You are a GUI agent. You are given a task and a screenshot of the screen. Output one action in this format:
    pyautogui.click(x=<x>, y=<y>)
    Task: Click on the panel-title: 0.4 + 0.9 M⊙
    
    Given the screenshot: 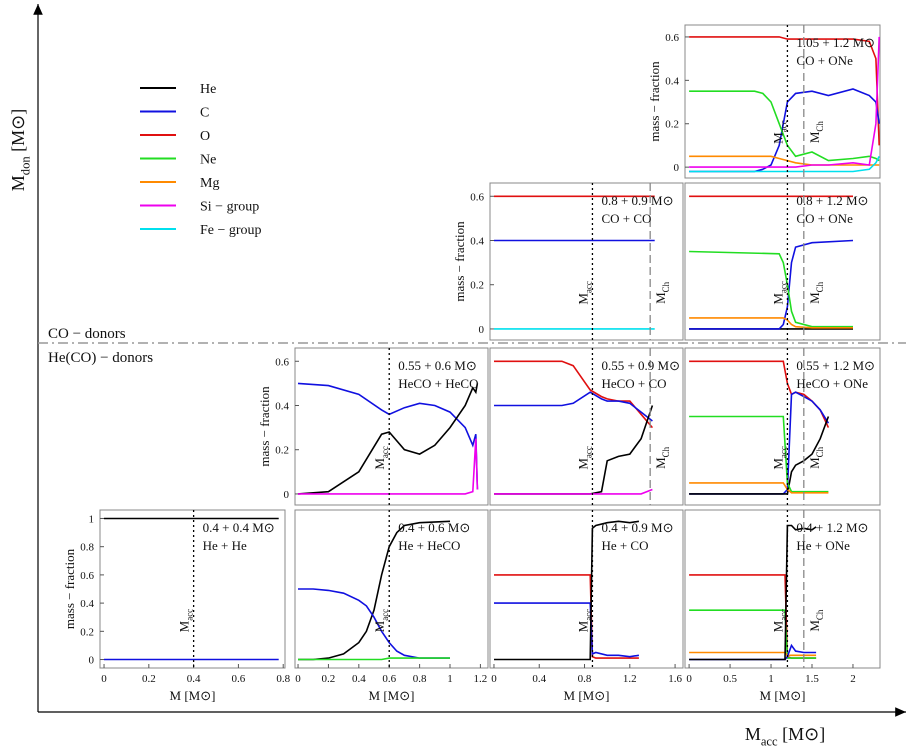 What is the action you would take?
    pyautogui.click(x=637, y=527)
    